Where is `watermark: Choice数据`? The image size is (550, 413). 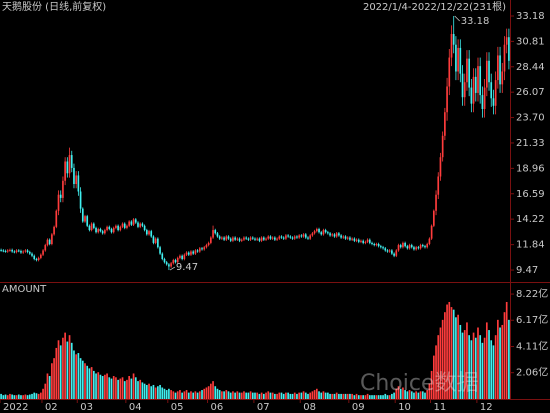 watermark: Choice数据 is located at coordinates (419, 383).